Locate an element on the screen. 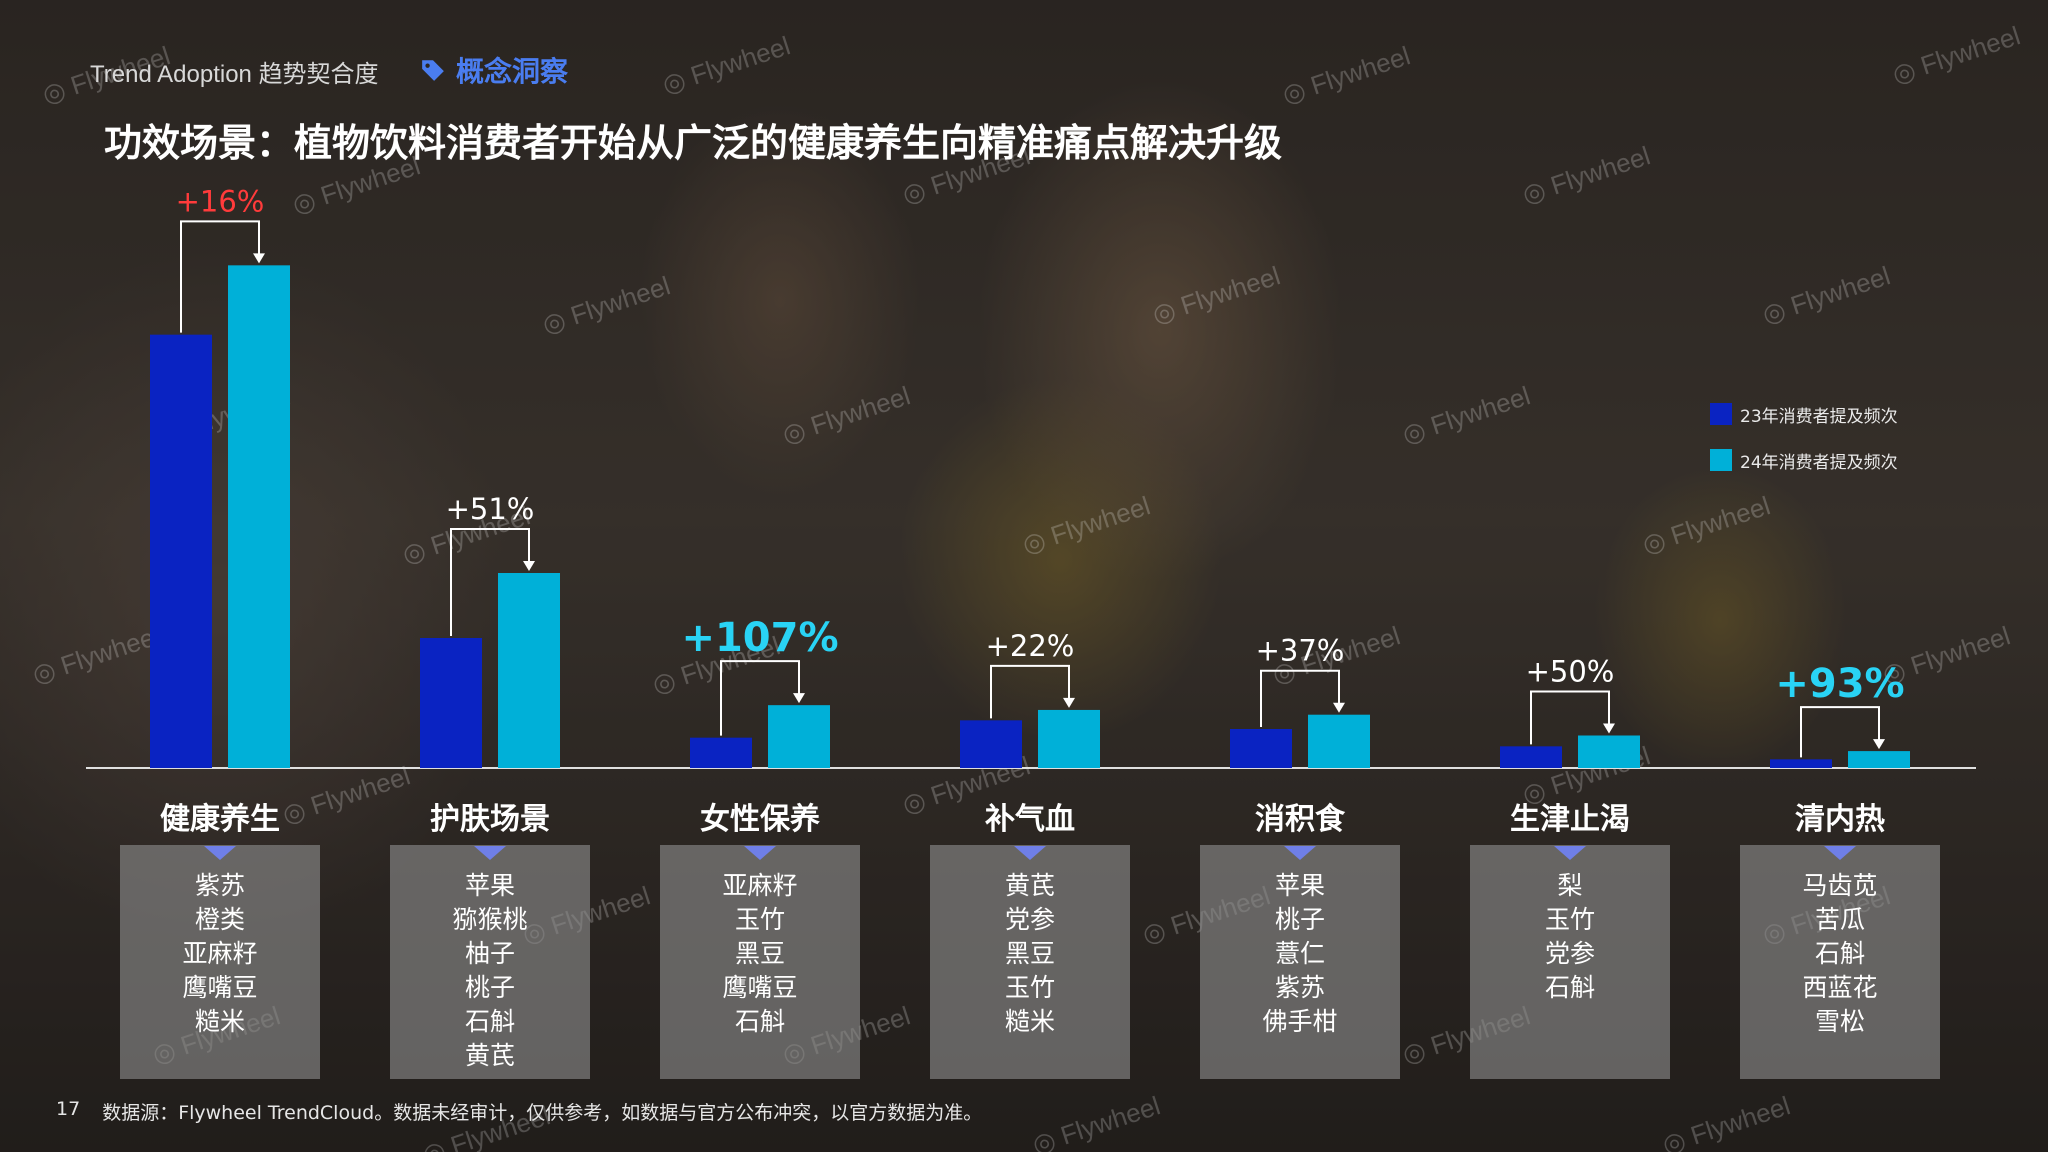  category-label-3: 补气血 is located at coordinates (1030, 819).